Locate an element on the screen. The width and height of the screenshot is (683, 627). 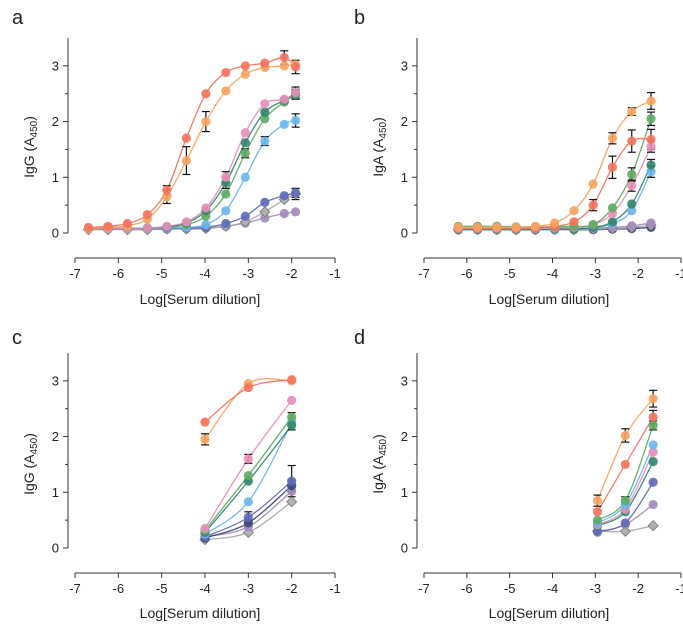
panel-d-y-tick-label: 3 is located at coordinates (404, 380).